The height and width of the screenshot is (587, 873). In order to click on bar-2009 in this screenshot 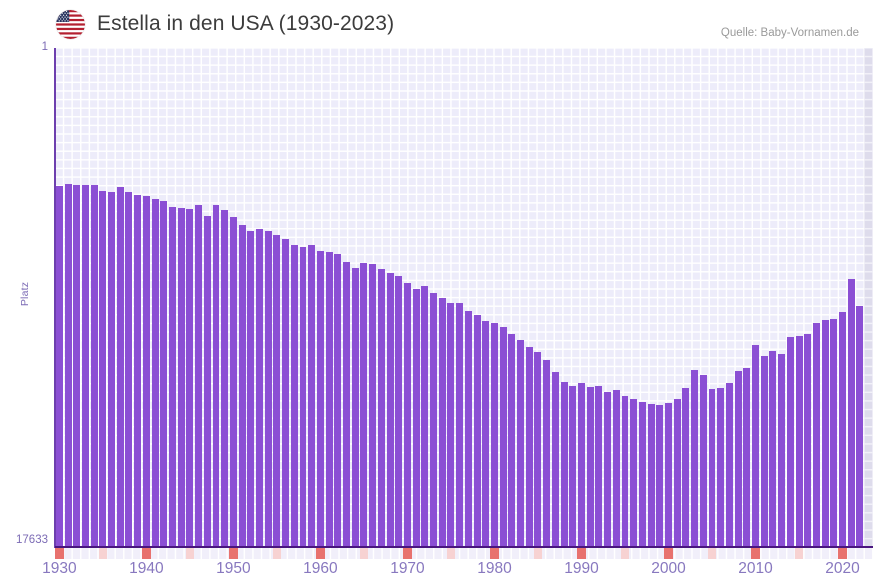, I will do `click(747, 457)`.